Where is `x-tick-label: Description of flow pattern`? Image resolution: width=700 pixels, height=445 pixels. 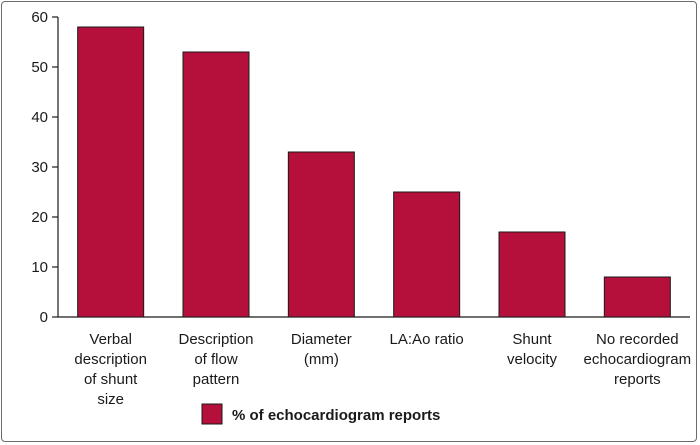
x-tick-label: Description of flow pattern is located at coordinates (215, 359).